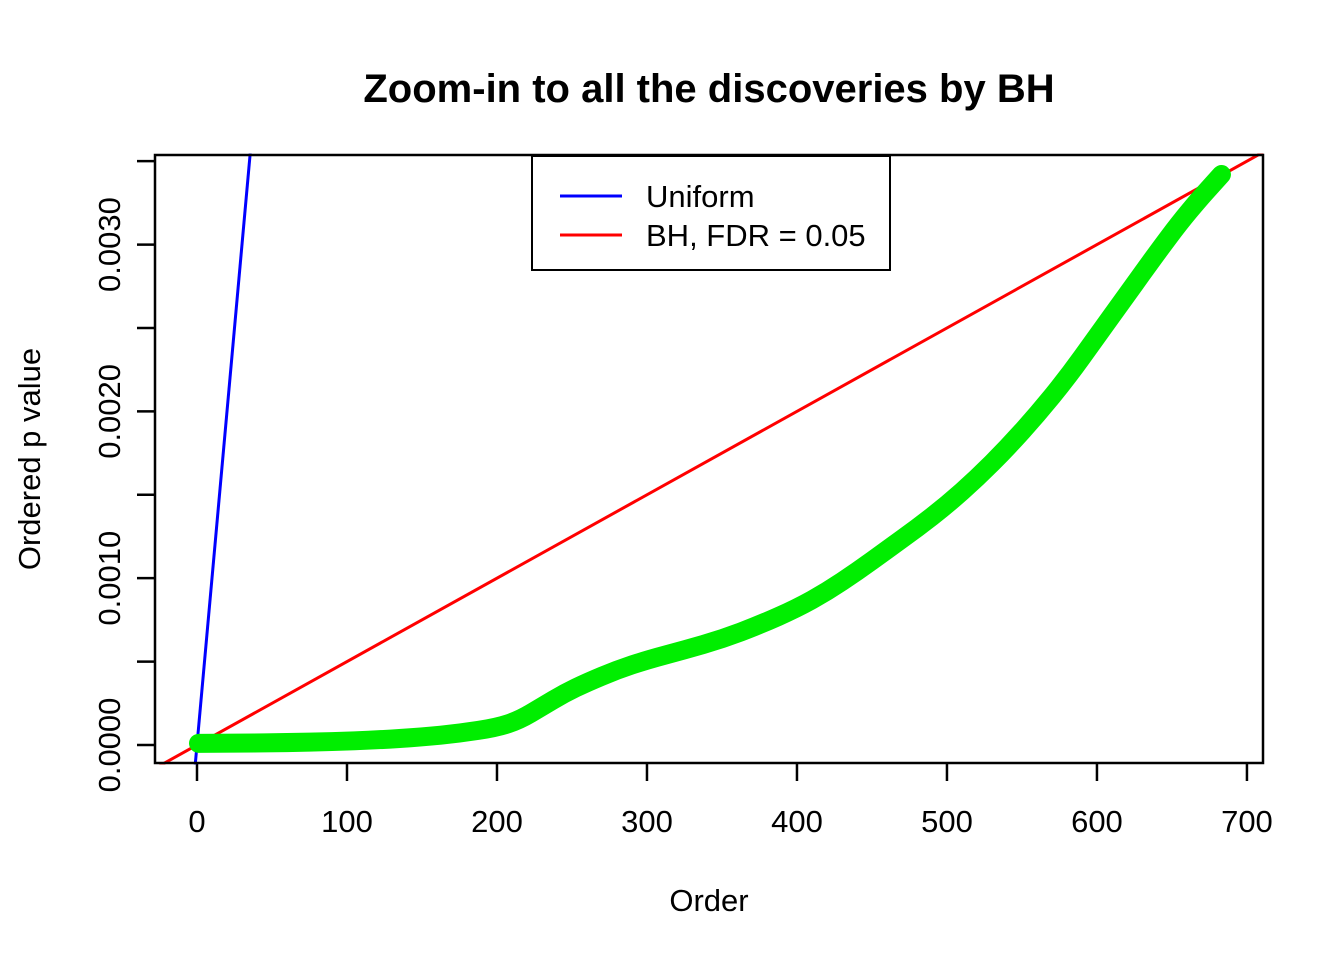  Describe the element at coordinates (700, 196) in the screenshot. I see `legend-label-uniform: Uniform` at that location.